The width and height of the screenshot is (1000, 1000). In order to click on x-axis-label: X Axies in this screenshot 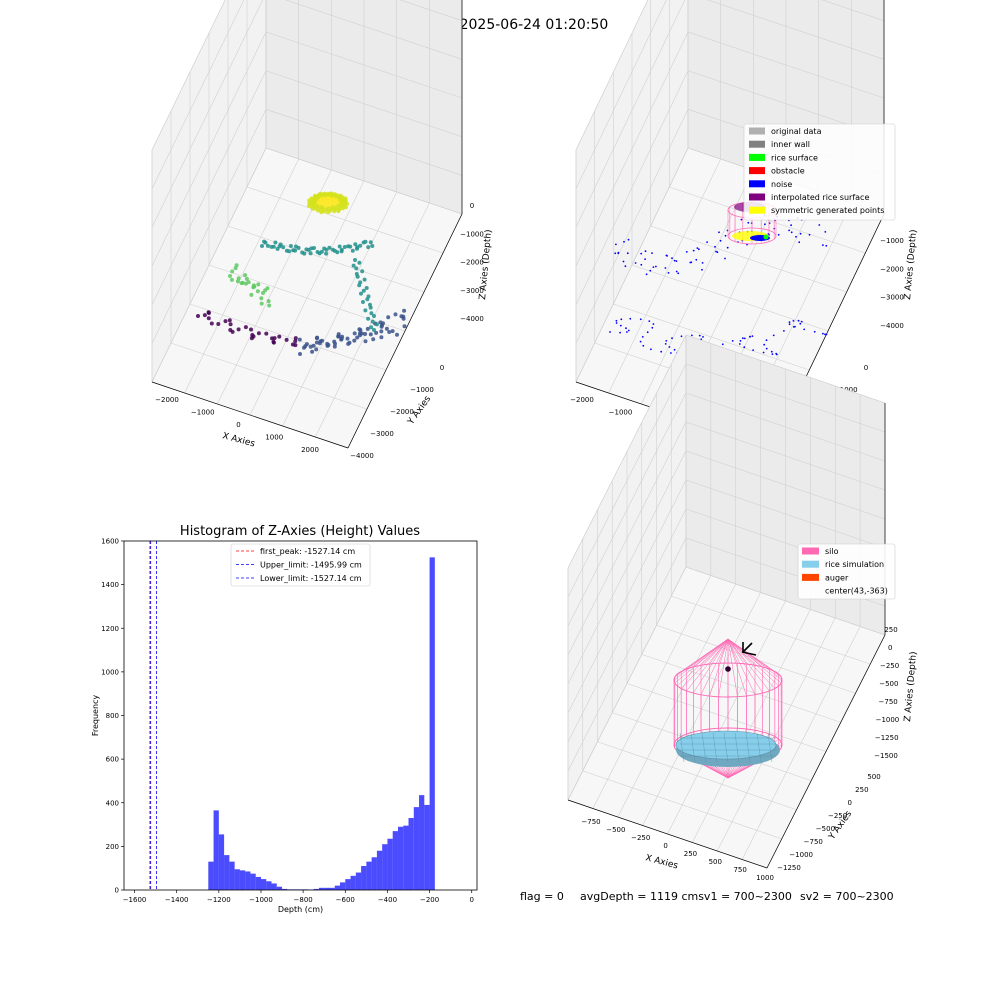, I will do `click(238, 440)`.